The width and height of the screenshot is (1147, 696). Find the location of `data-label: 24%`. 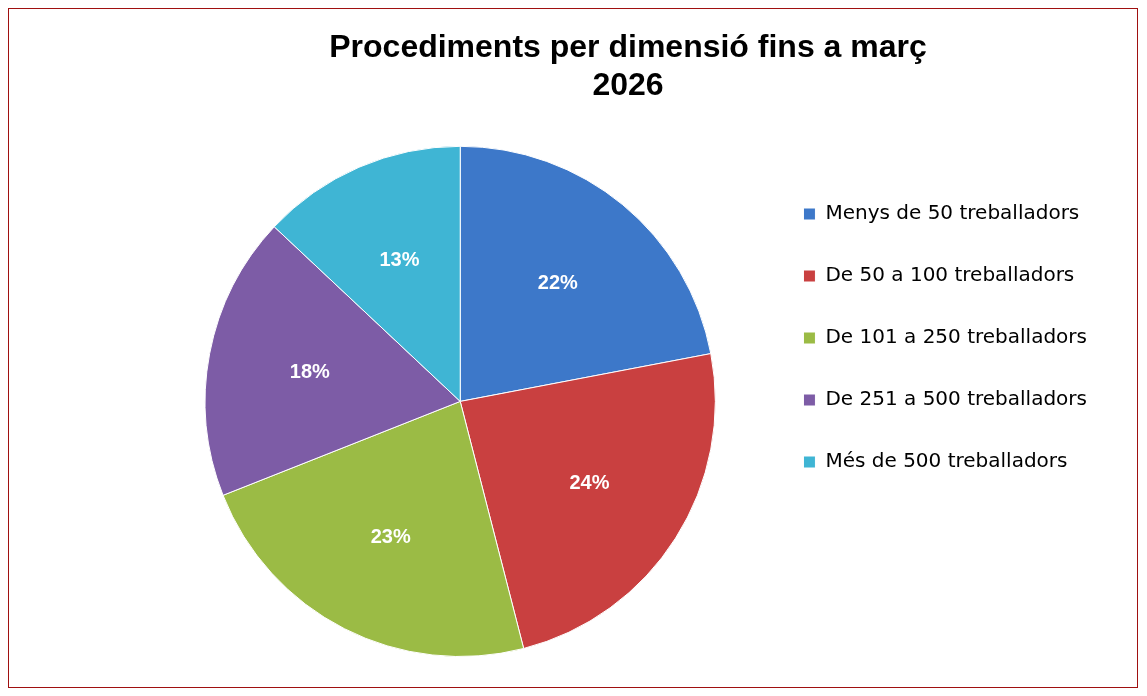

data-label: 24% is located at coordinates (589, 481).